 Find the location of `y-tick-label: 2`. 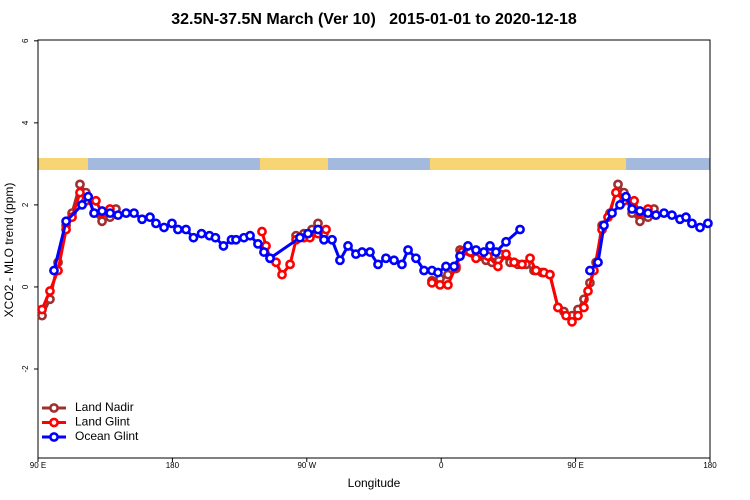

y-tick-label: 2 is located at coordinates (25, 204).